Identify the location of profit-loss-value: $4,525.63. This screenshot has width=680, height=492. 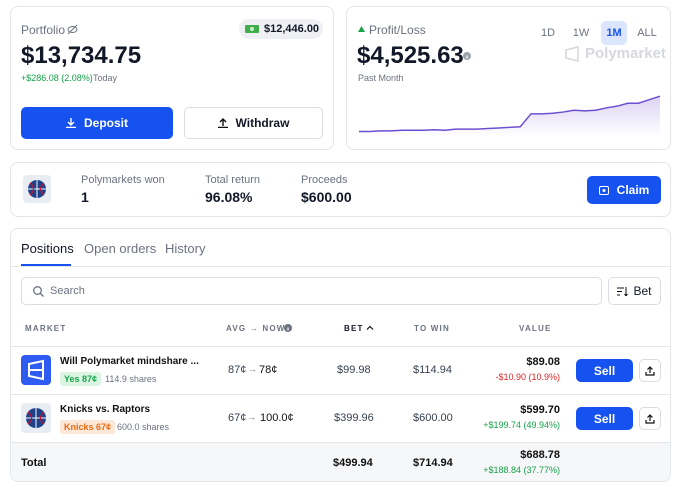
(410, 55).